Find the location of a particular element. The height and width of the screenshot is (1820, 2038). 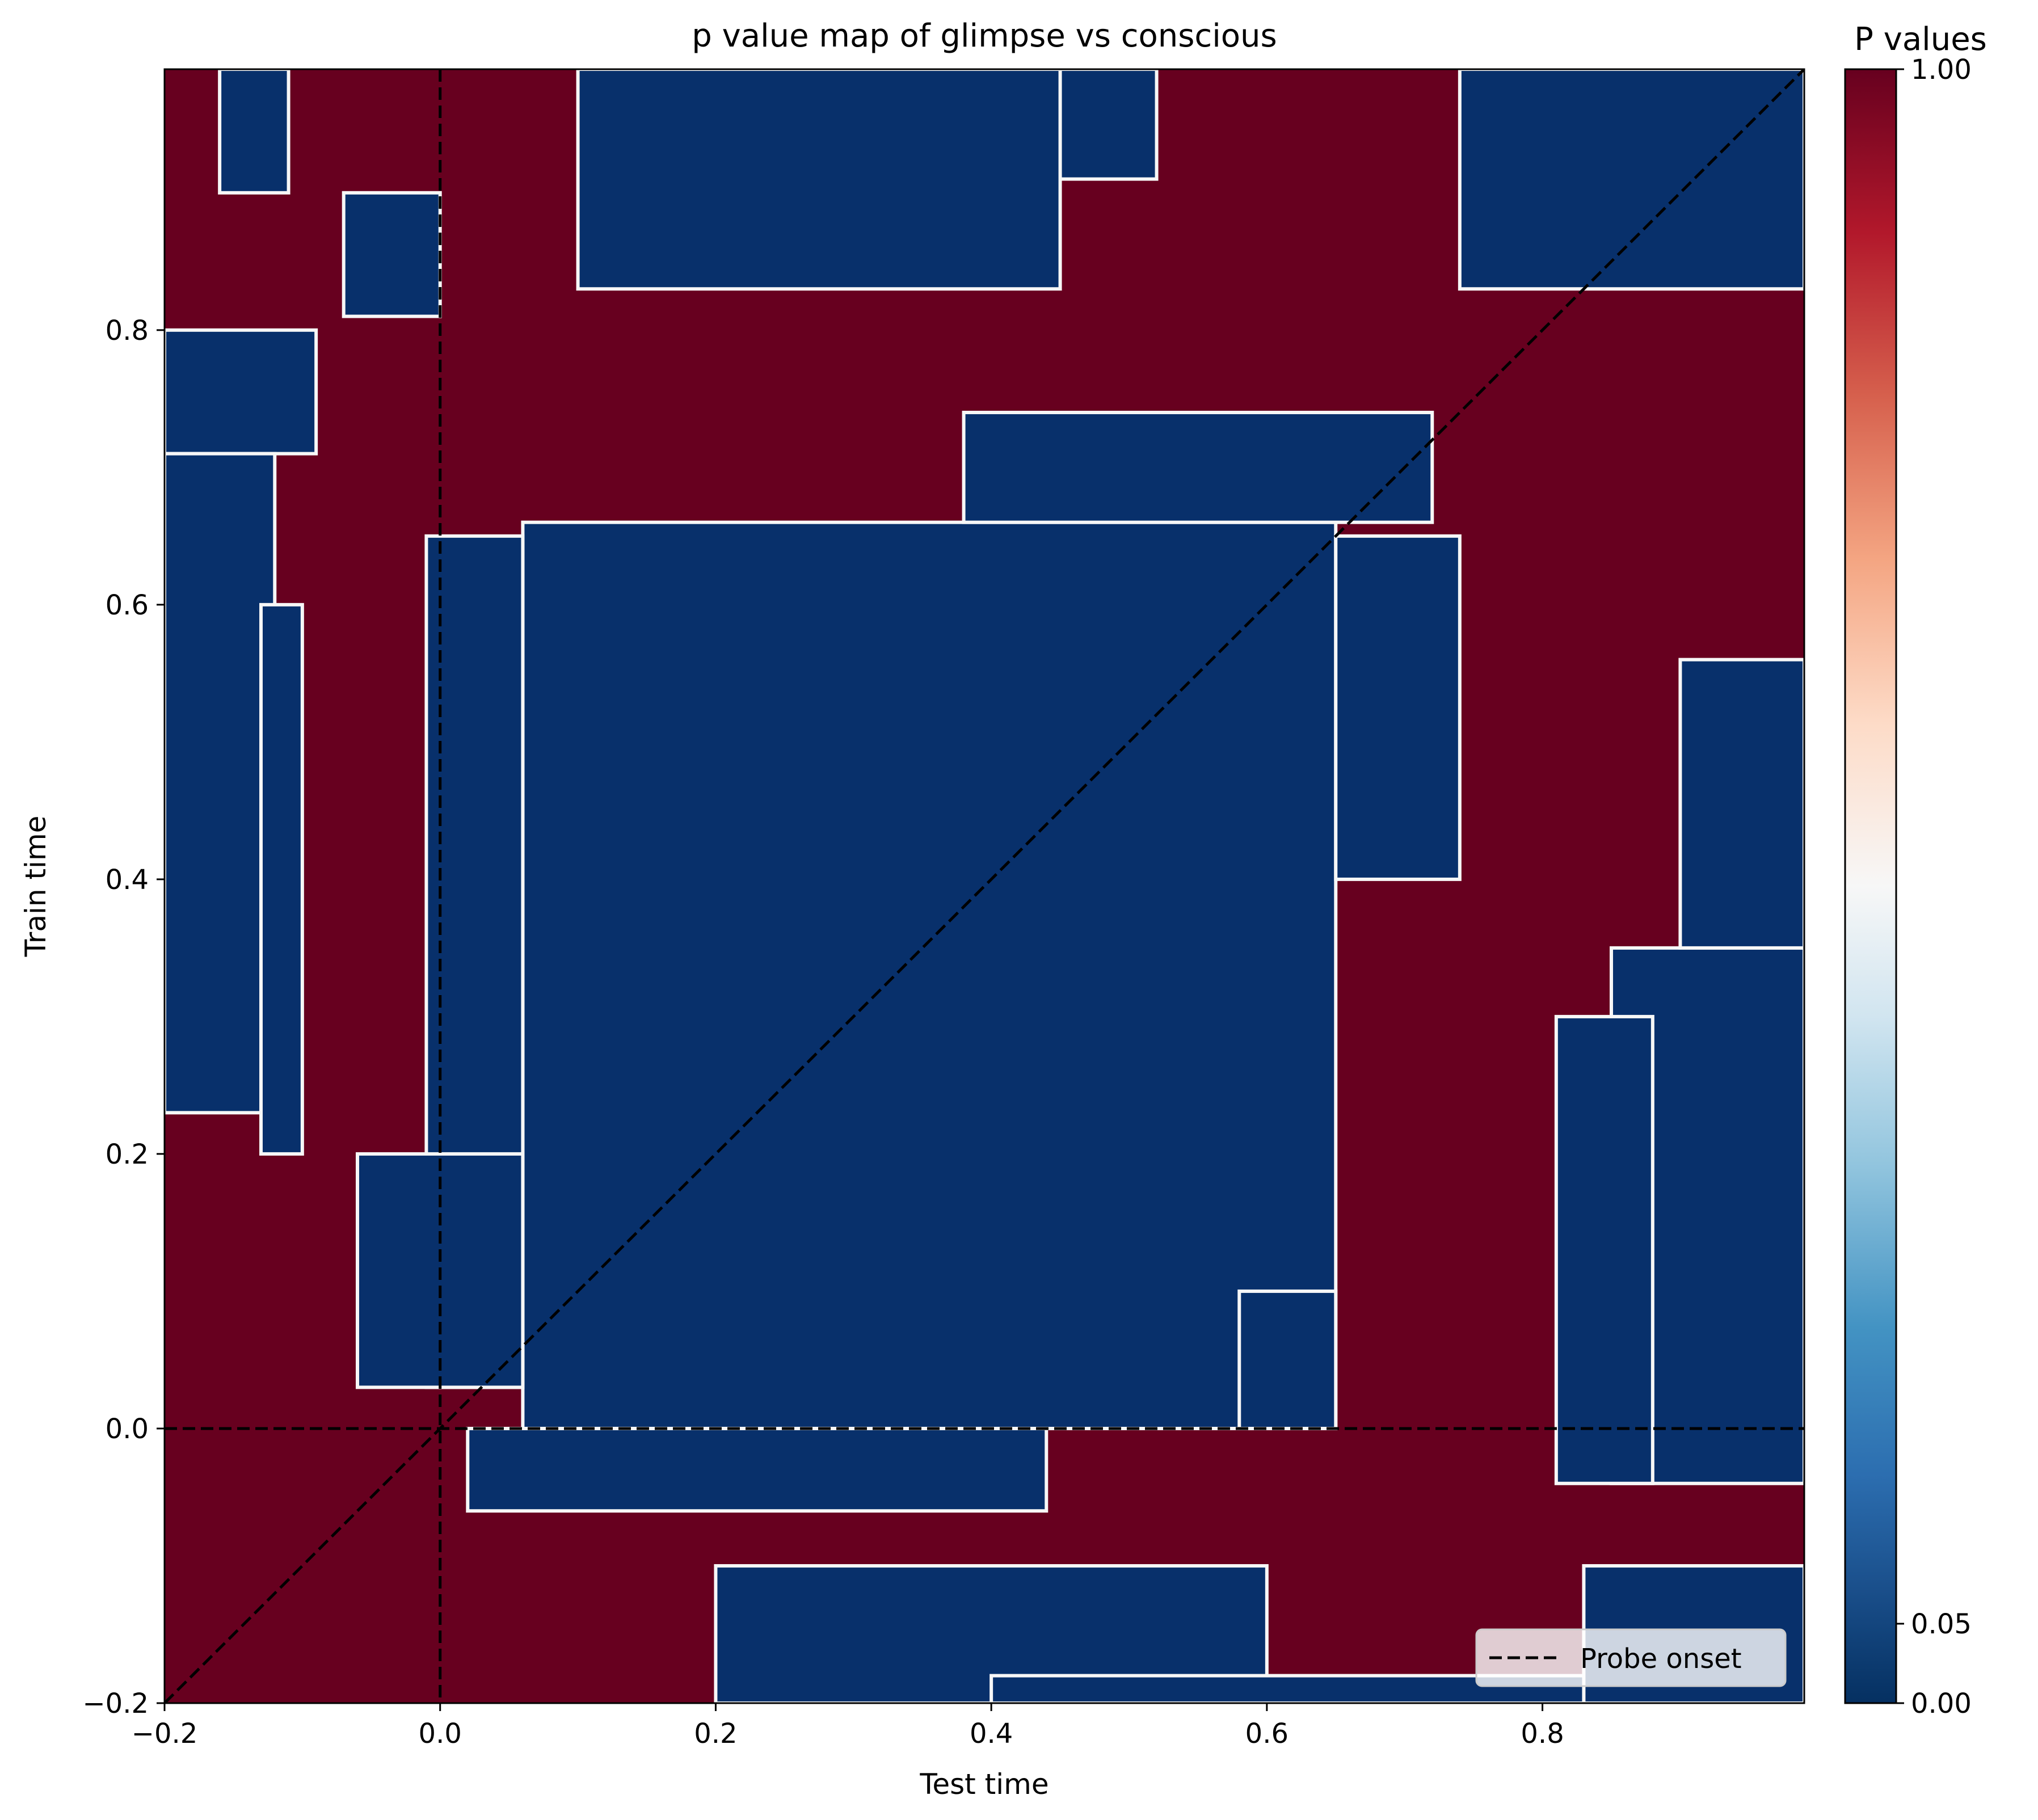

x-tick-label: −0.2 is located at coordinates (165, 1734).